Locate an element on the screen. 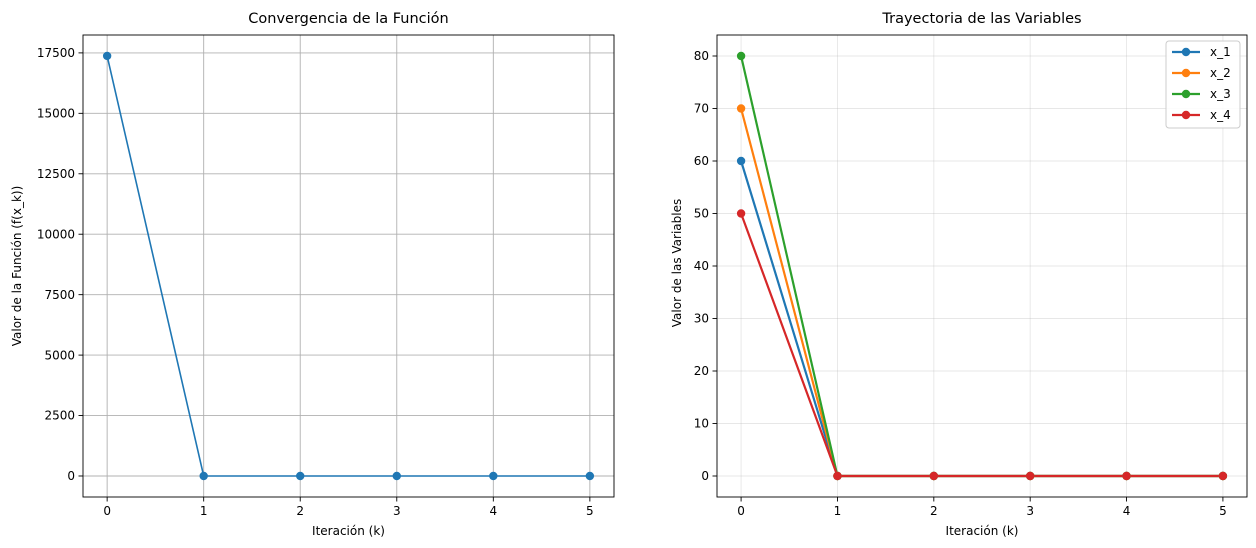 The height and width of the screenshot is (548, 1256). legend: x_1 x_2 x_3 x_4 is located at coordinates (1203, 84).